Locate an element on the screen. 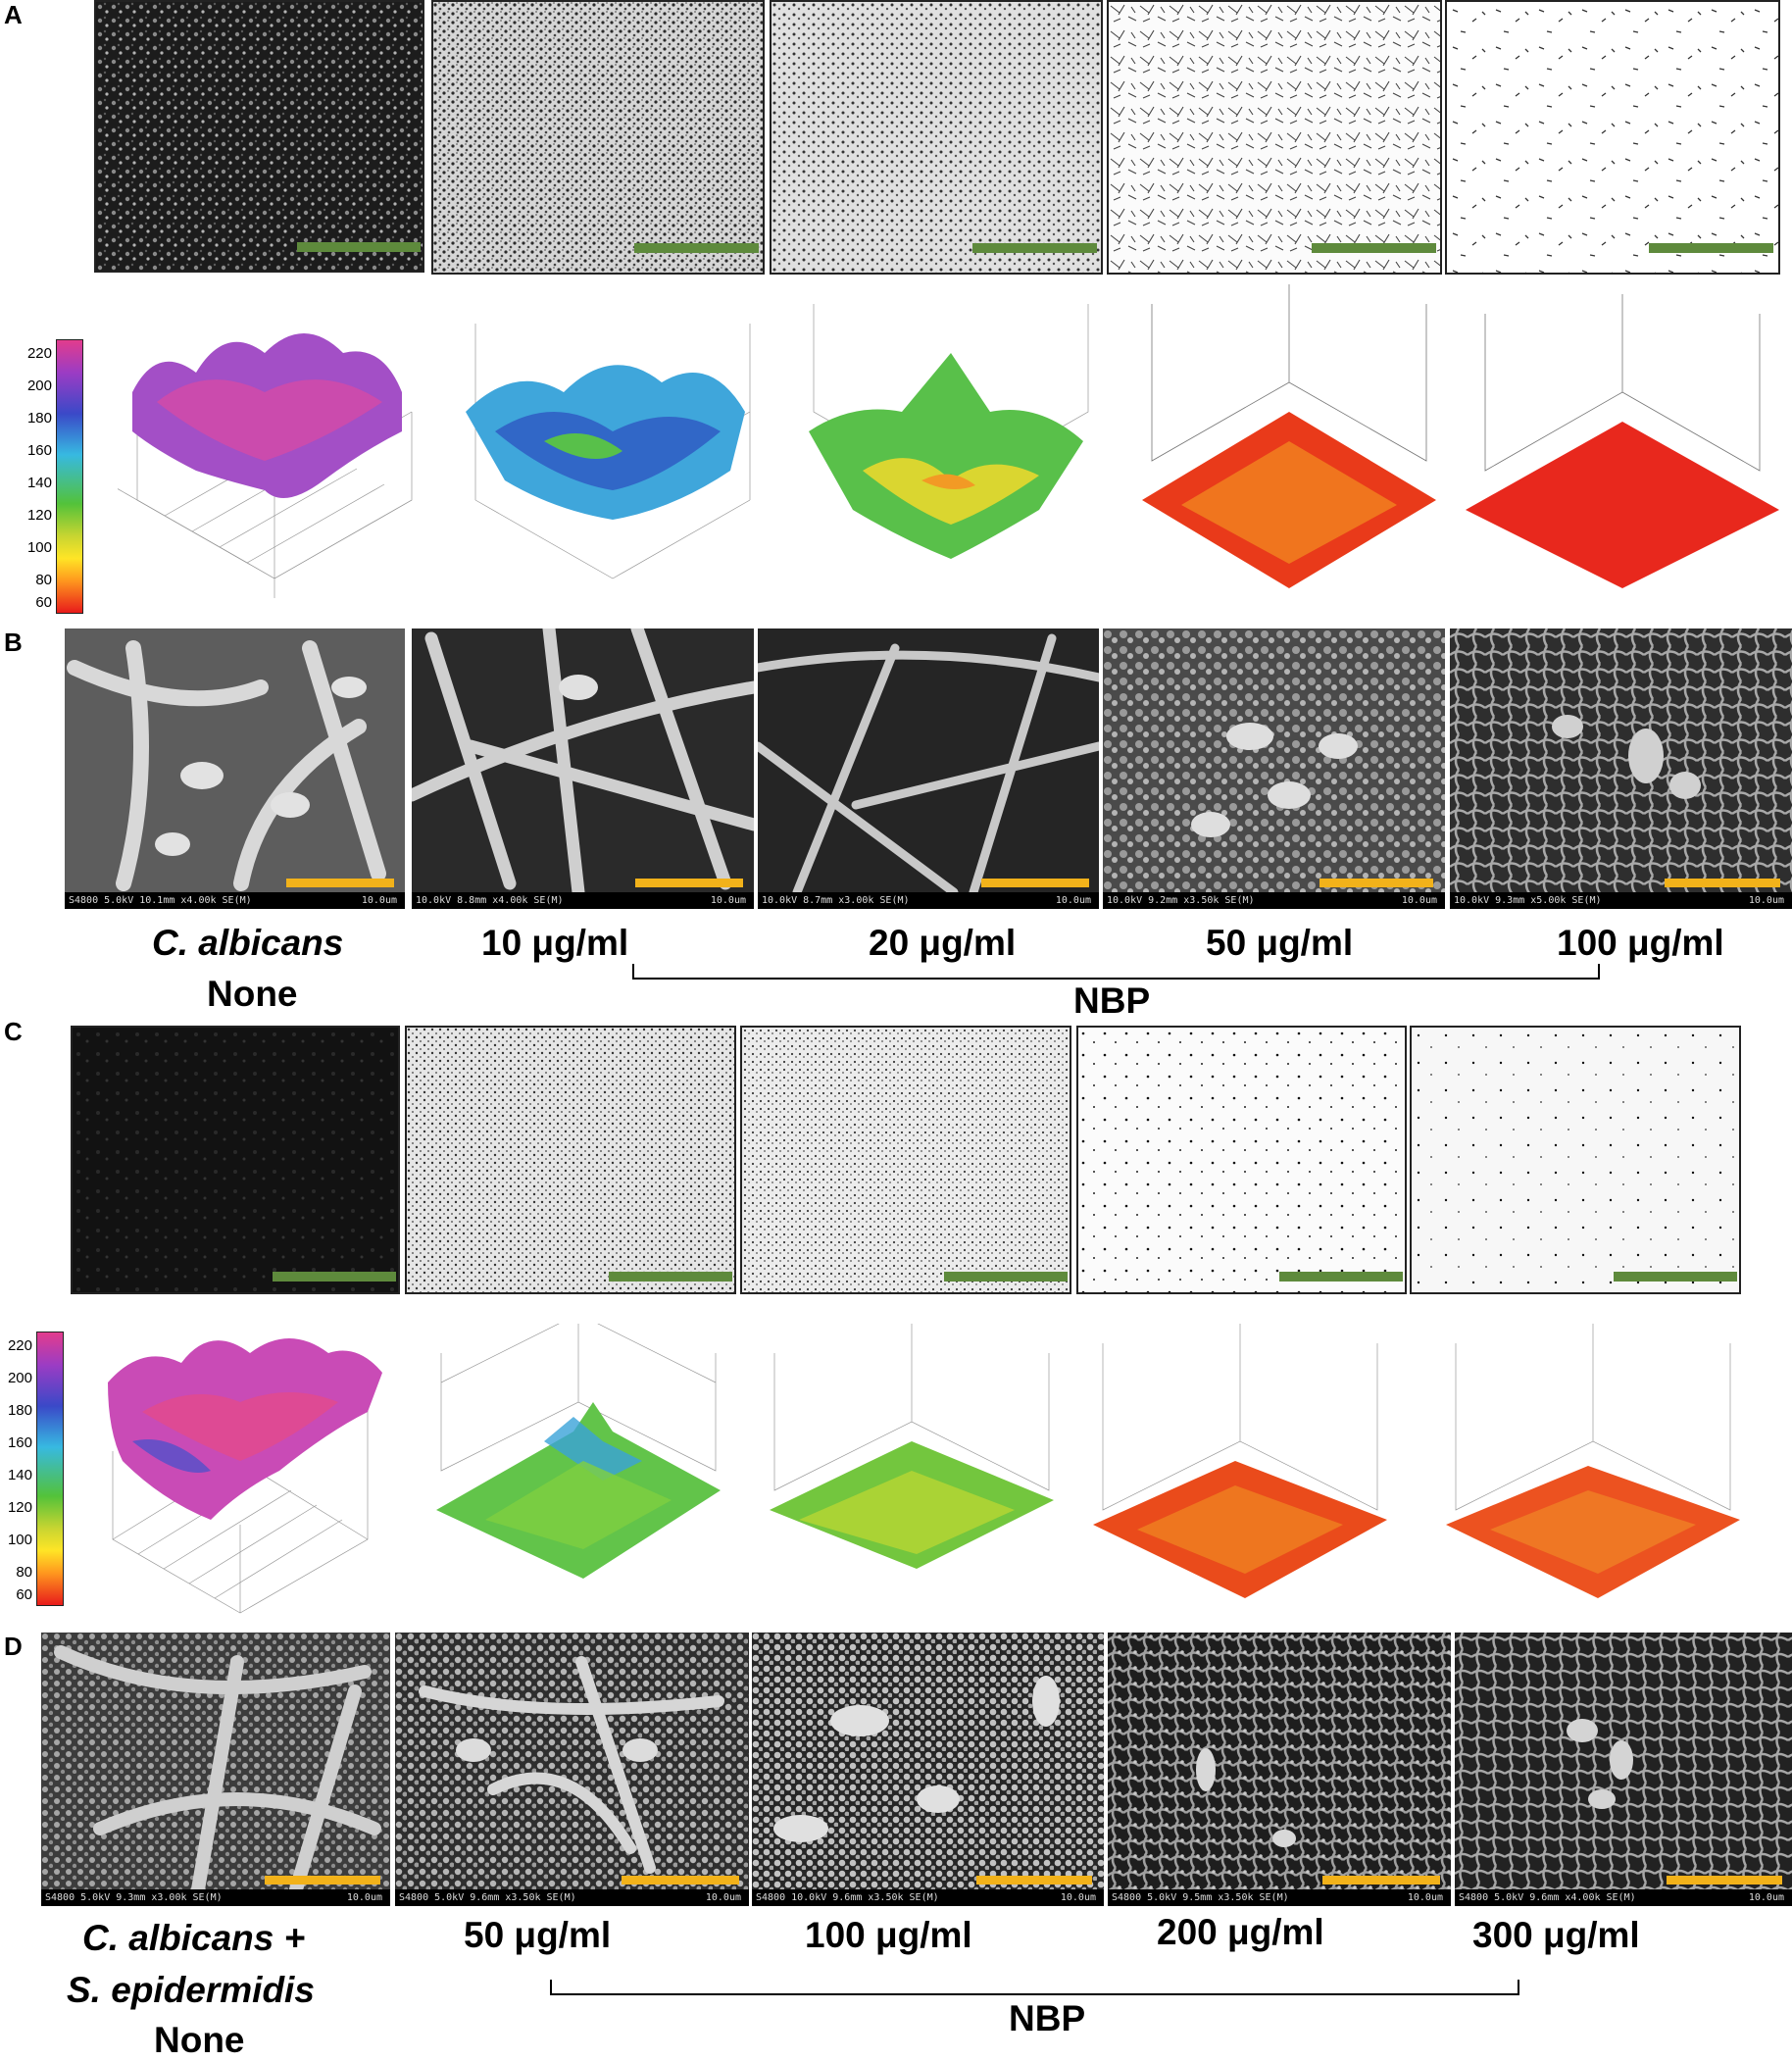 This screenshot has height=2061, width=1792. confocal-image-a4 is located at coordinates (1275, 137).